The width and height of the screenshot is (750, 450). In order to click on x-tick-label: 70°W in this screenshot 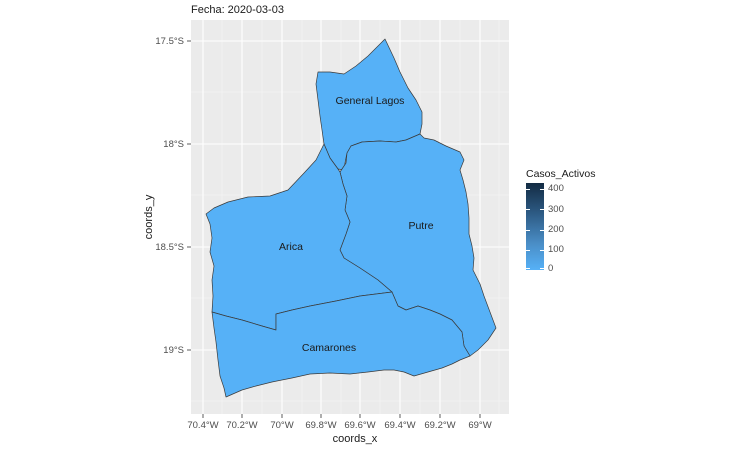, I will do `click(281, 425)`.